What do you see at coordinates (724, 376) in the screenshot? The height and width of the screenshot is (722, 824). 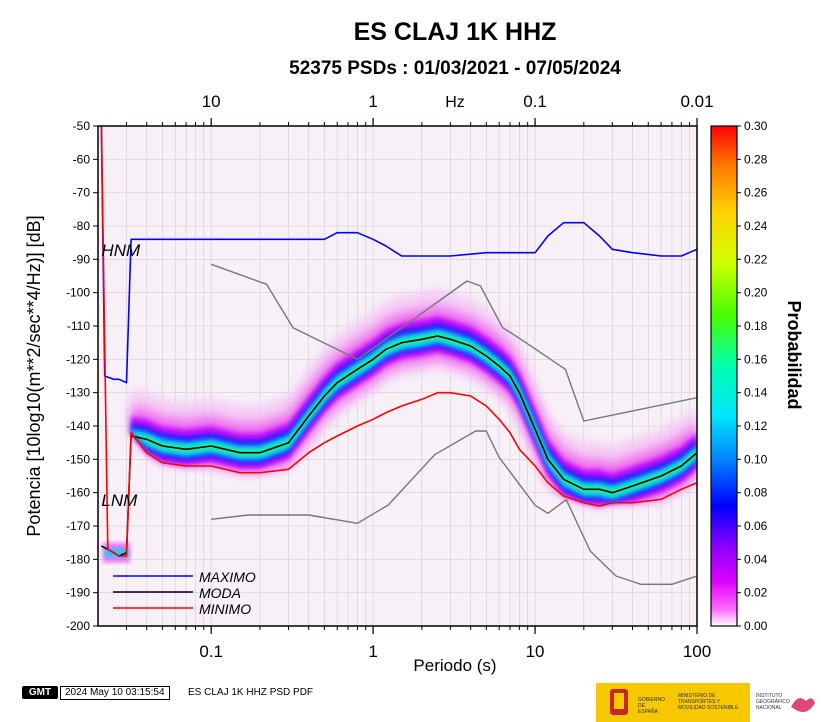 I see `colorbar` at bounding box center [724, 376].